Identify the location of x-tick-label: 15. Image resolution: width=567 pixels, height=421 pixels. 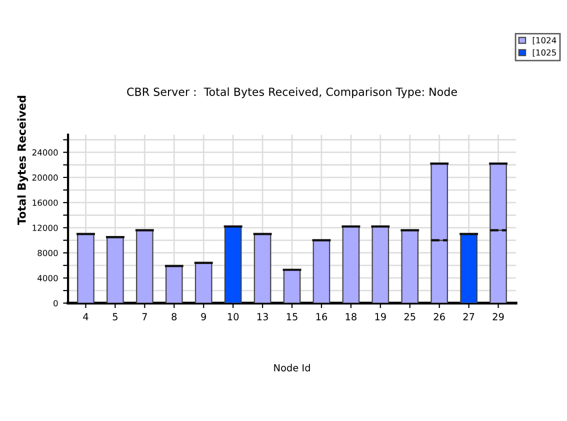
(292, 316).